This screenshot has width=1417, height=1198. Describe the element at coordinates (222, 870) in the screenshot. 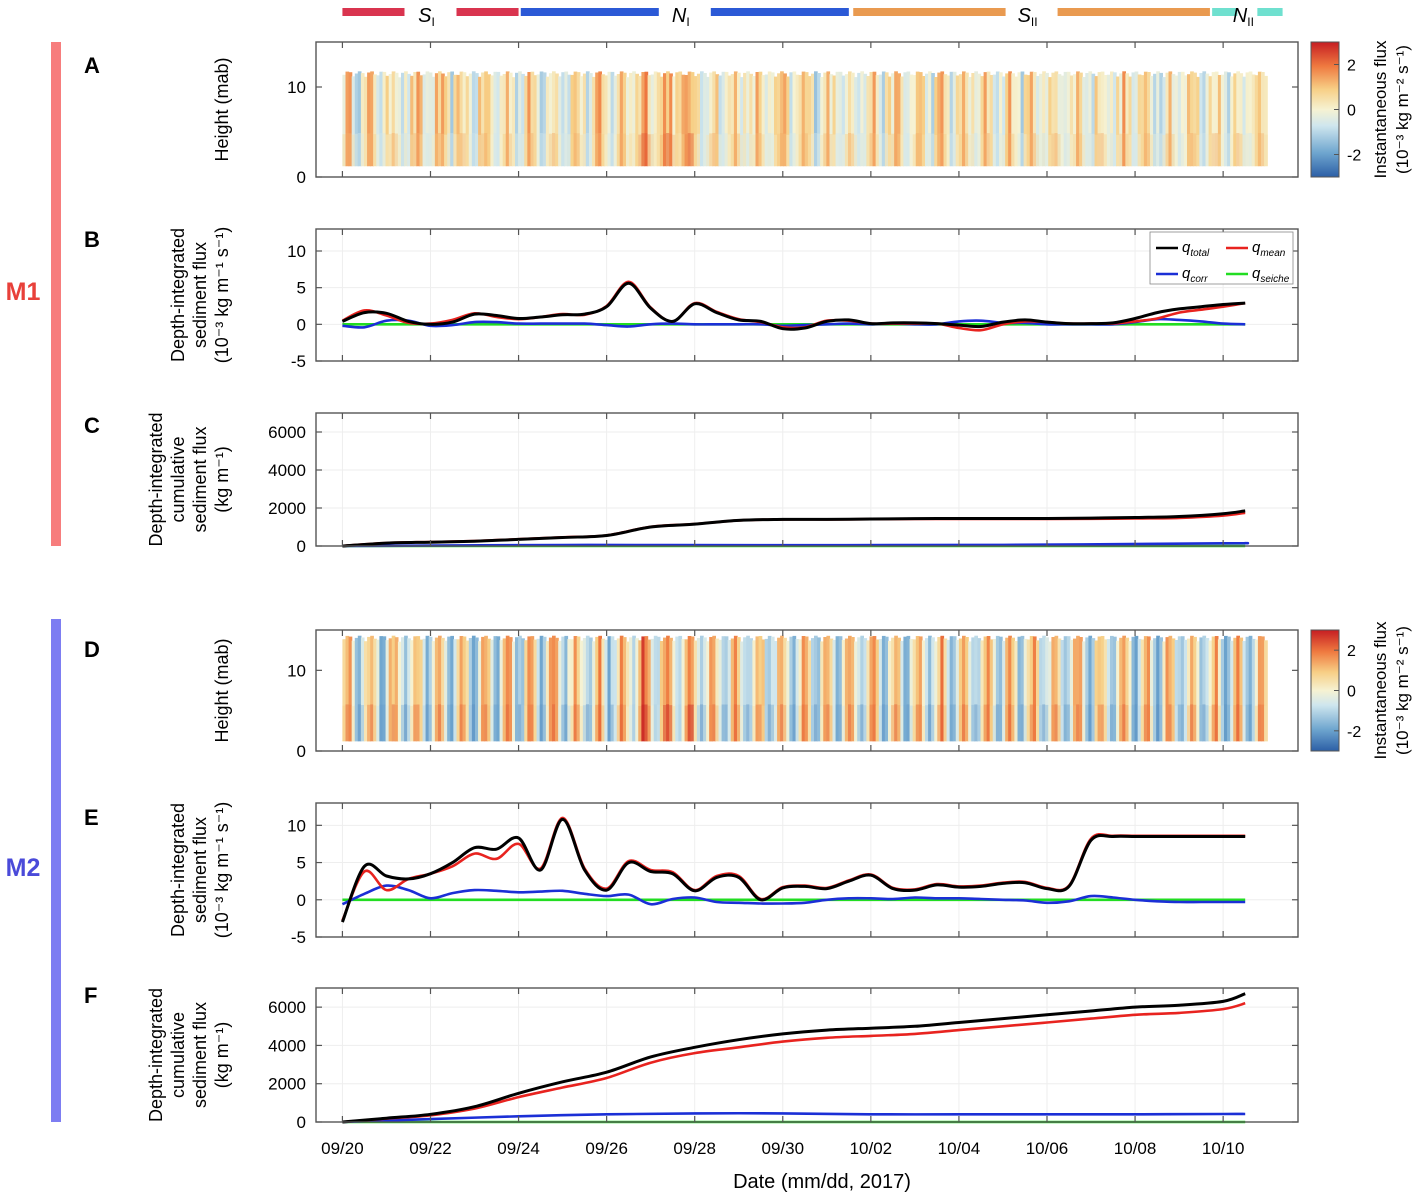

I see `y-label-E-2: (10⁻³ kg m⁻¹ s⁻¹)` at that location.